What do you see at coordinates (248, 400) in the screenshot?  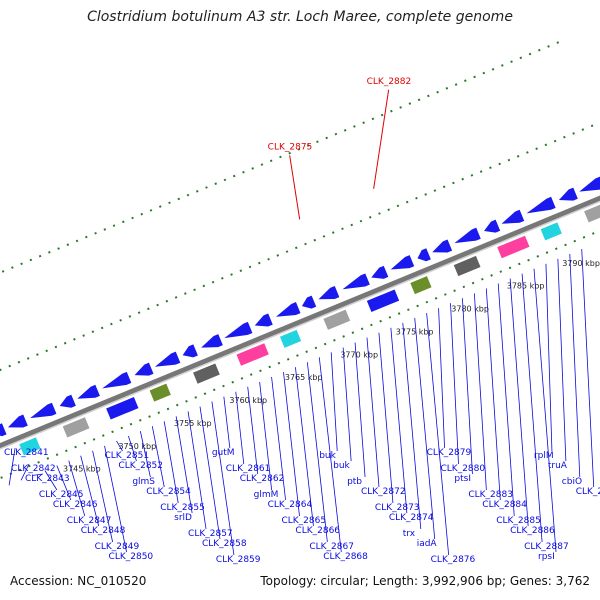 I see `kbp-tick-label: 3760 kbp` at bounding box center [248, 400].